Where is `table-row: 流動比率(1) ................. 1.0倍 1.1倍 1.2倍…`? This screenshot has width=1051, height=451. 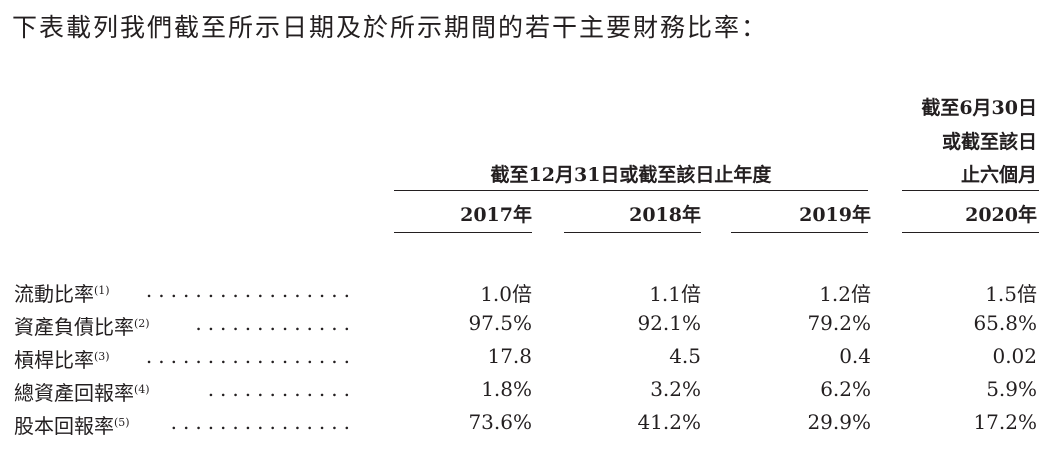
table-row: 流動比率(1) ................. 1.0倍 1.1倍 1.2倍… is located at coordinates (525, 293).